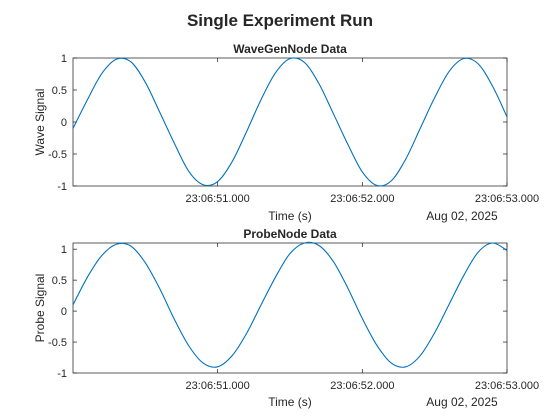 This screenshot has width=560, height=420. What do you see at coordinates (57, 155) in the screenshot?
I see `wave-ytick-label: -0.5` at bounding box center [57, 155].